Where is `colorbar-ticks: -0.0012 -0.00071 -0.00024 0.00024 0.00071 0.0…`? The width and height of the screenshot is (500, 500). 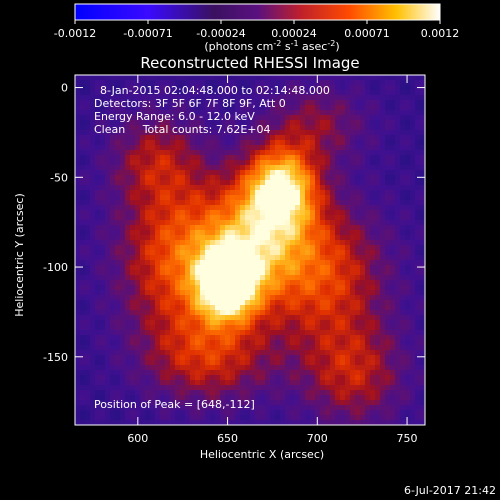
colorbar-ticks: -0.0012 -0.00071 -0.00024 0.00024 0.00071 0.0… is located at coordinates (256, 30).